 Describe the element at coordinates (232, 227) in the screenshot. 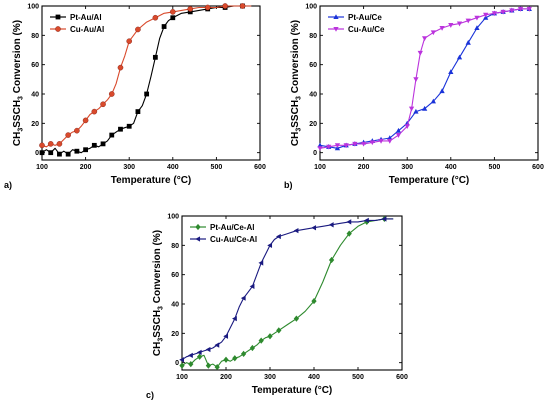

I see `legend-label: Pt-Au/Ce-Al` at that location.